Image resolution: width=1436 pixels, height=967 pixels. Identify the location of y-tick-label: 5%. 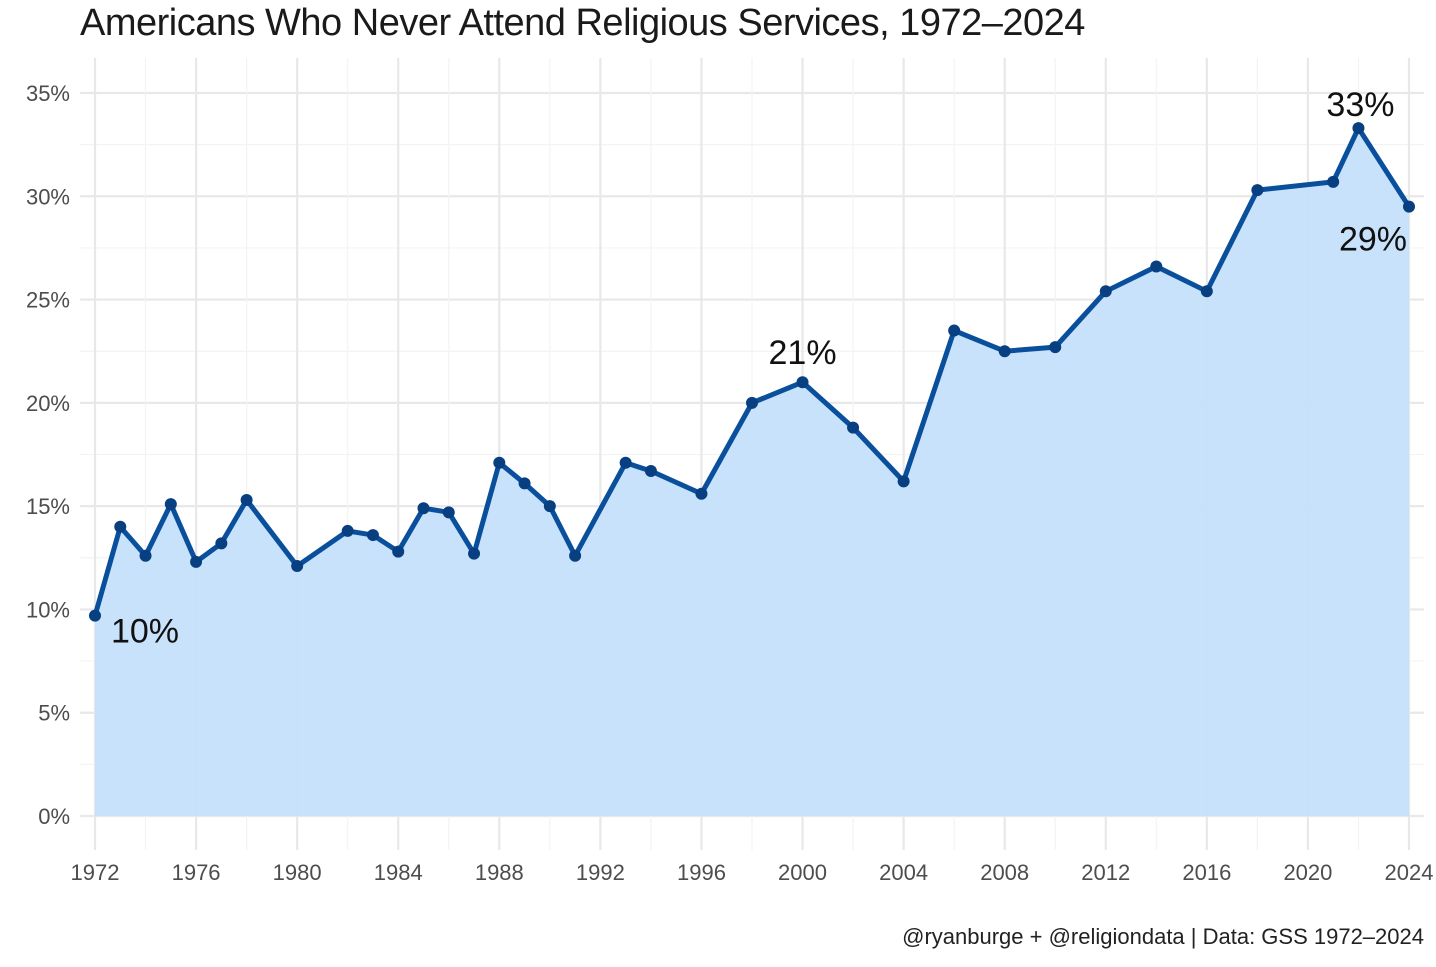
(54, 713).